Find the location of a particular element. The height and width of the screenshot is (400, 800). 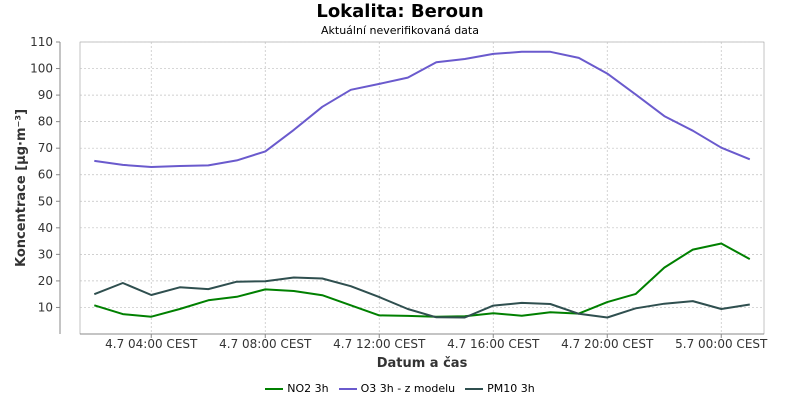

legend-label: PM10 3h is located at coordinates (511, 388).